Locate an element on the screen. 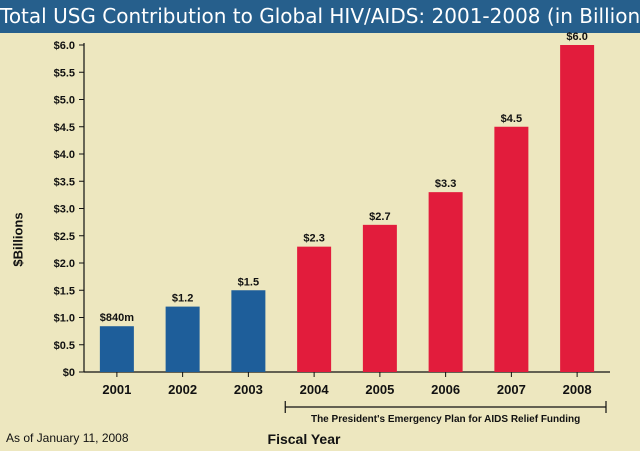 This screenshot has height=451, width=640. x-tick-label-2007: 2007 is located at coordinates (511, 389).